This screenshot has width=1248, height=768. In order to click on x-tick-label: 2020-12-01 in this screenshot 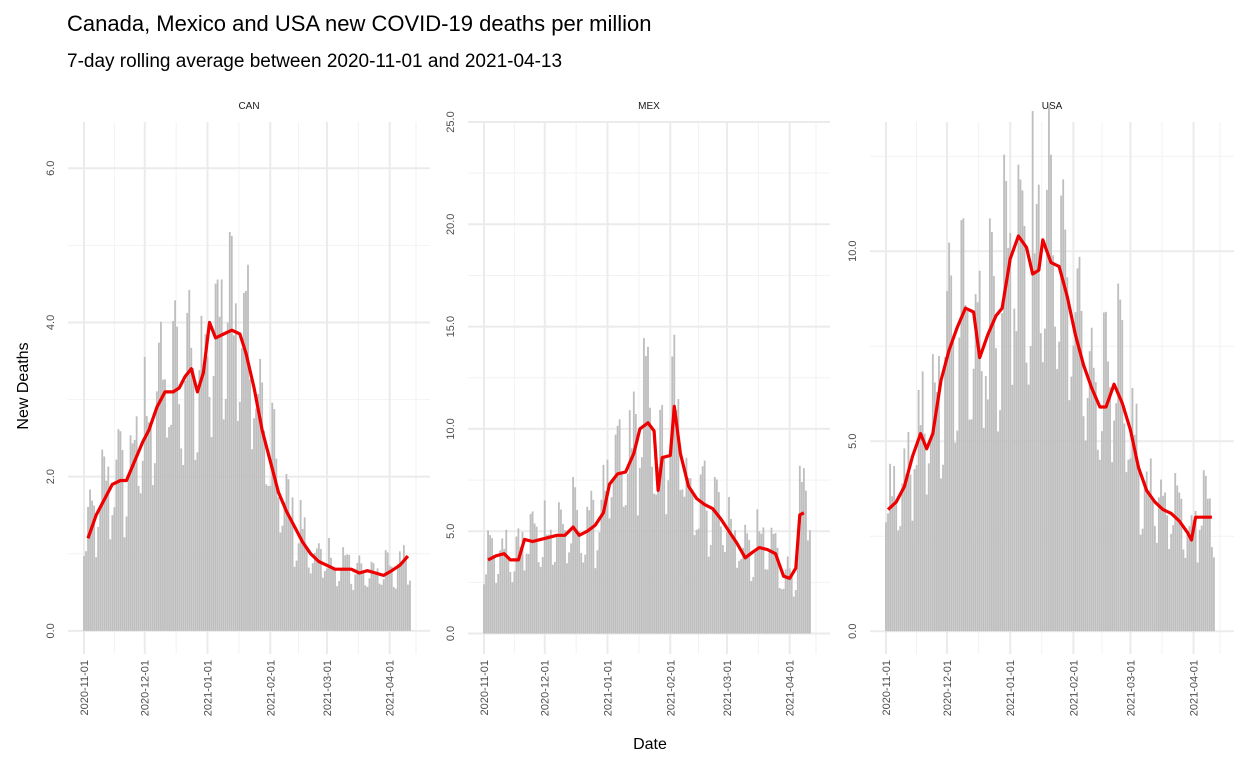, I will do `click(948, 688)`.